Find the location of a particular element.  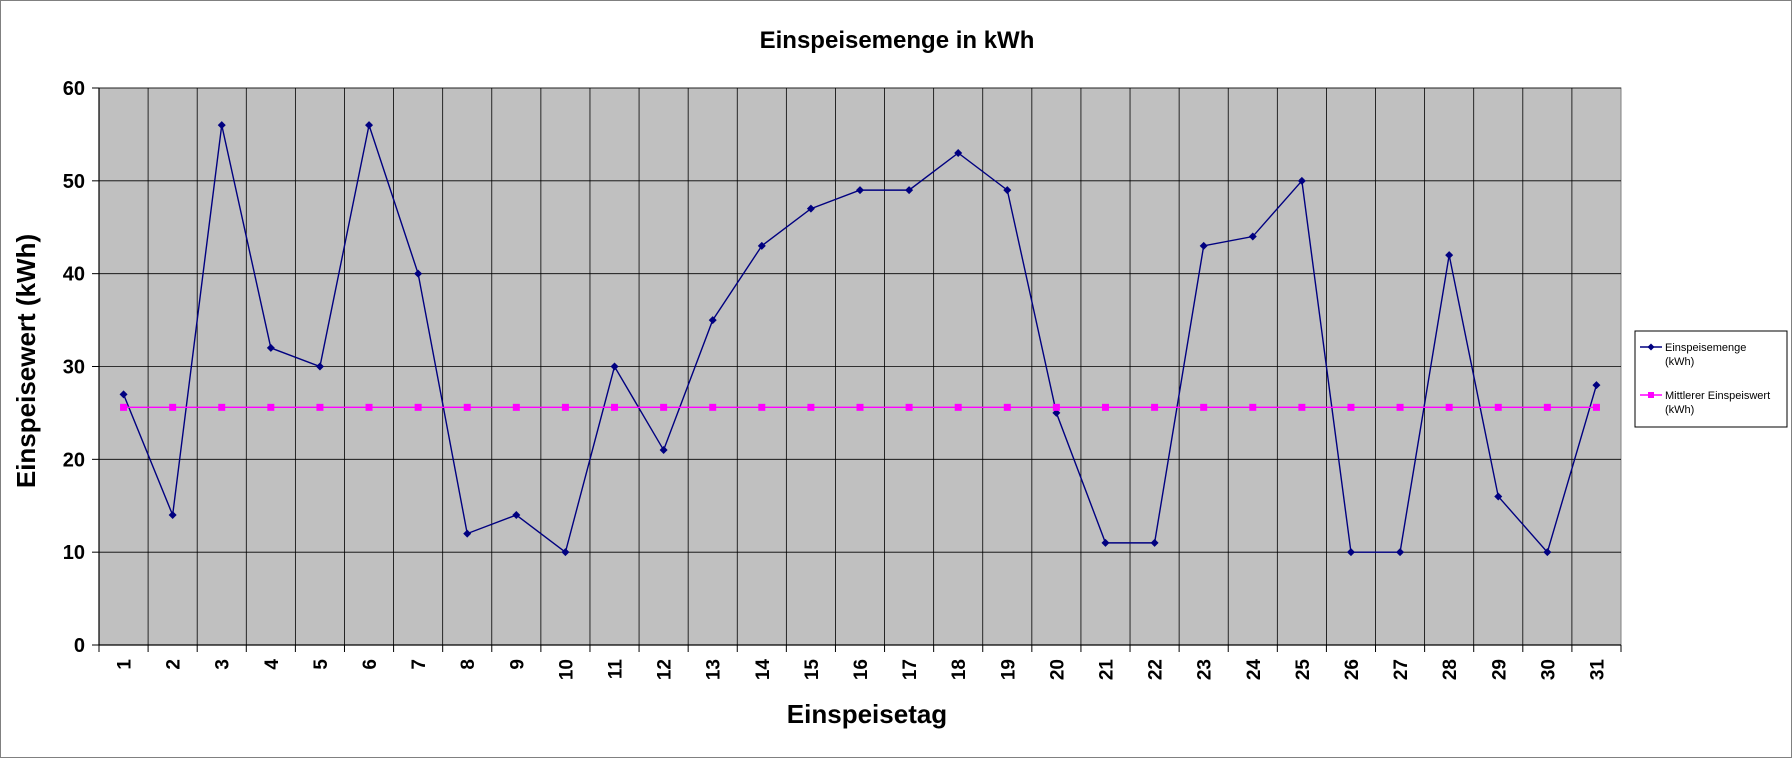

y-tick-label: 40 is located at coordinates (74, 275).